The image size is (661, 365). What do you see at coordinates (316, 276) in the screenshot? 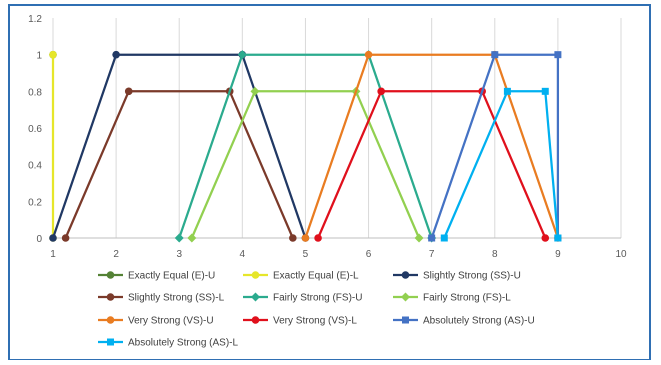
I see `legend-label: Exactly Equal (E)-L` at bounding box center [316, 276].